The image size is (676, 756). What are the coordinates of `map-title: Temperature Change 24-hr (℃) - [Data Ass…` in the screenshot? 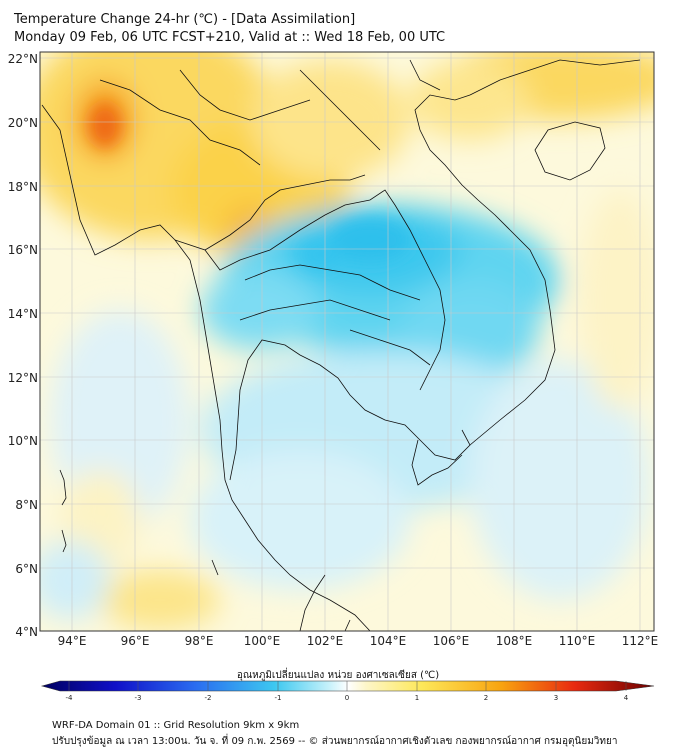 It's located at (185, 19).